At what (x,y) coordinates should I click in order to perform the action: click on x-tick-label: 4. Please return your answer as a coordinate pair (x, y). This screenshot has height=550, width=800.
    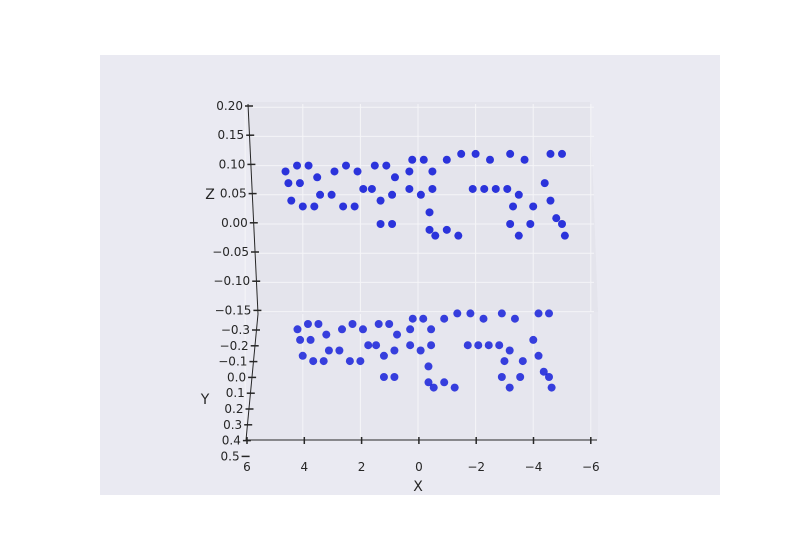
    Looking at the image, I should click on (304, 467).